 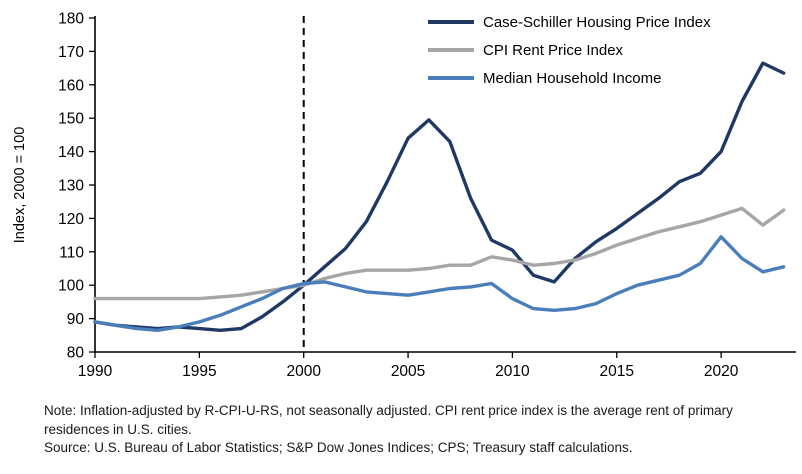 I want to click on y-tick-label: 140, so click(x=71, y=152).